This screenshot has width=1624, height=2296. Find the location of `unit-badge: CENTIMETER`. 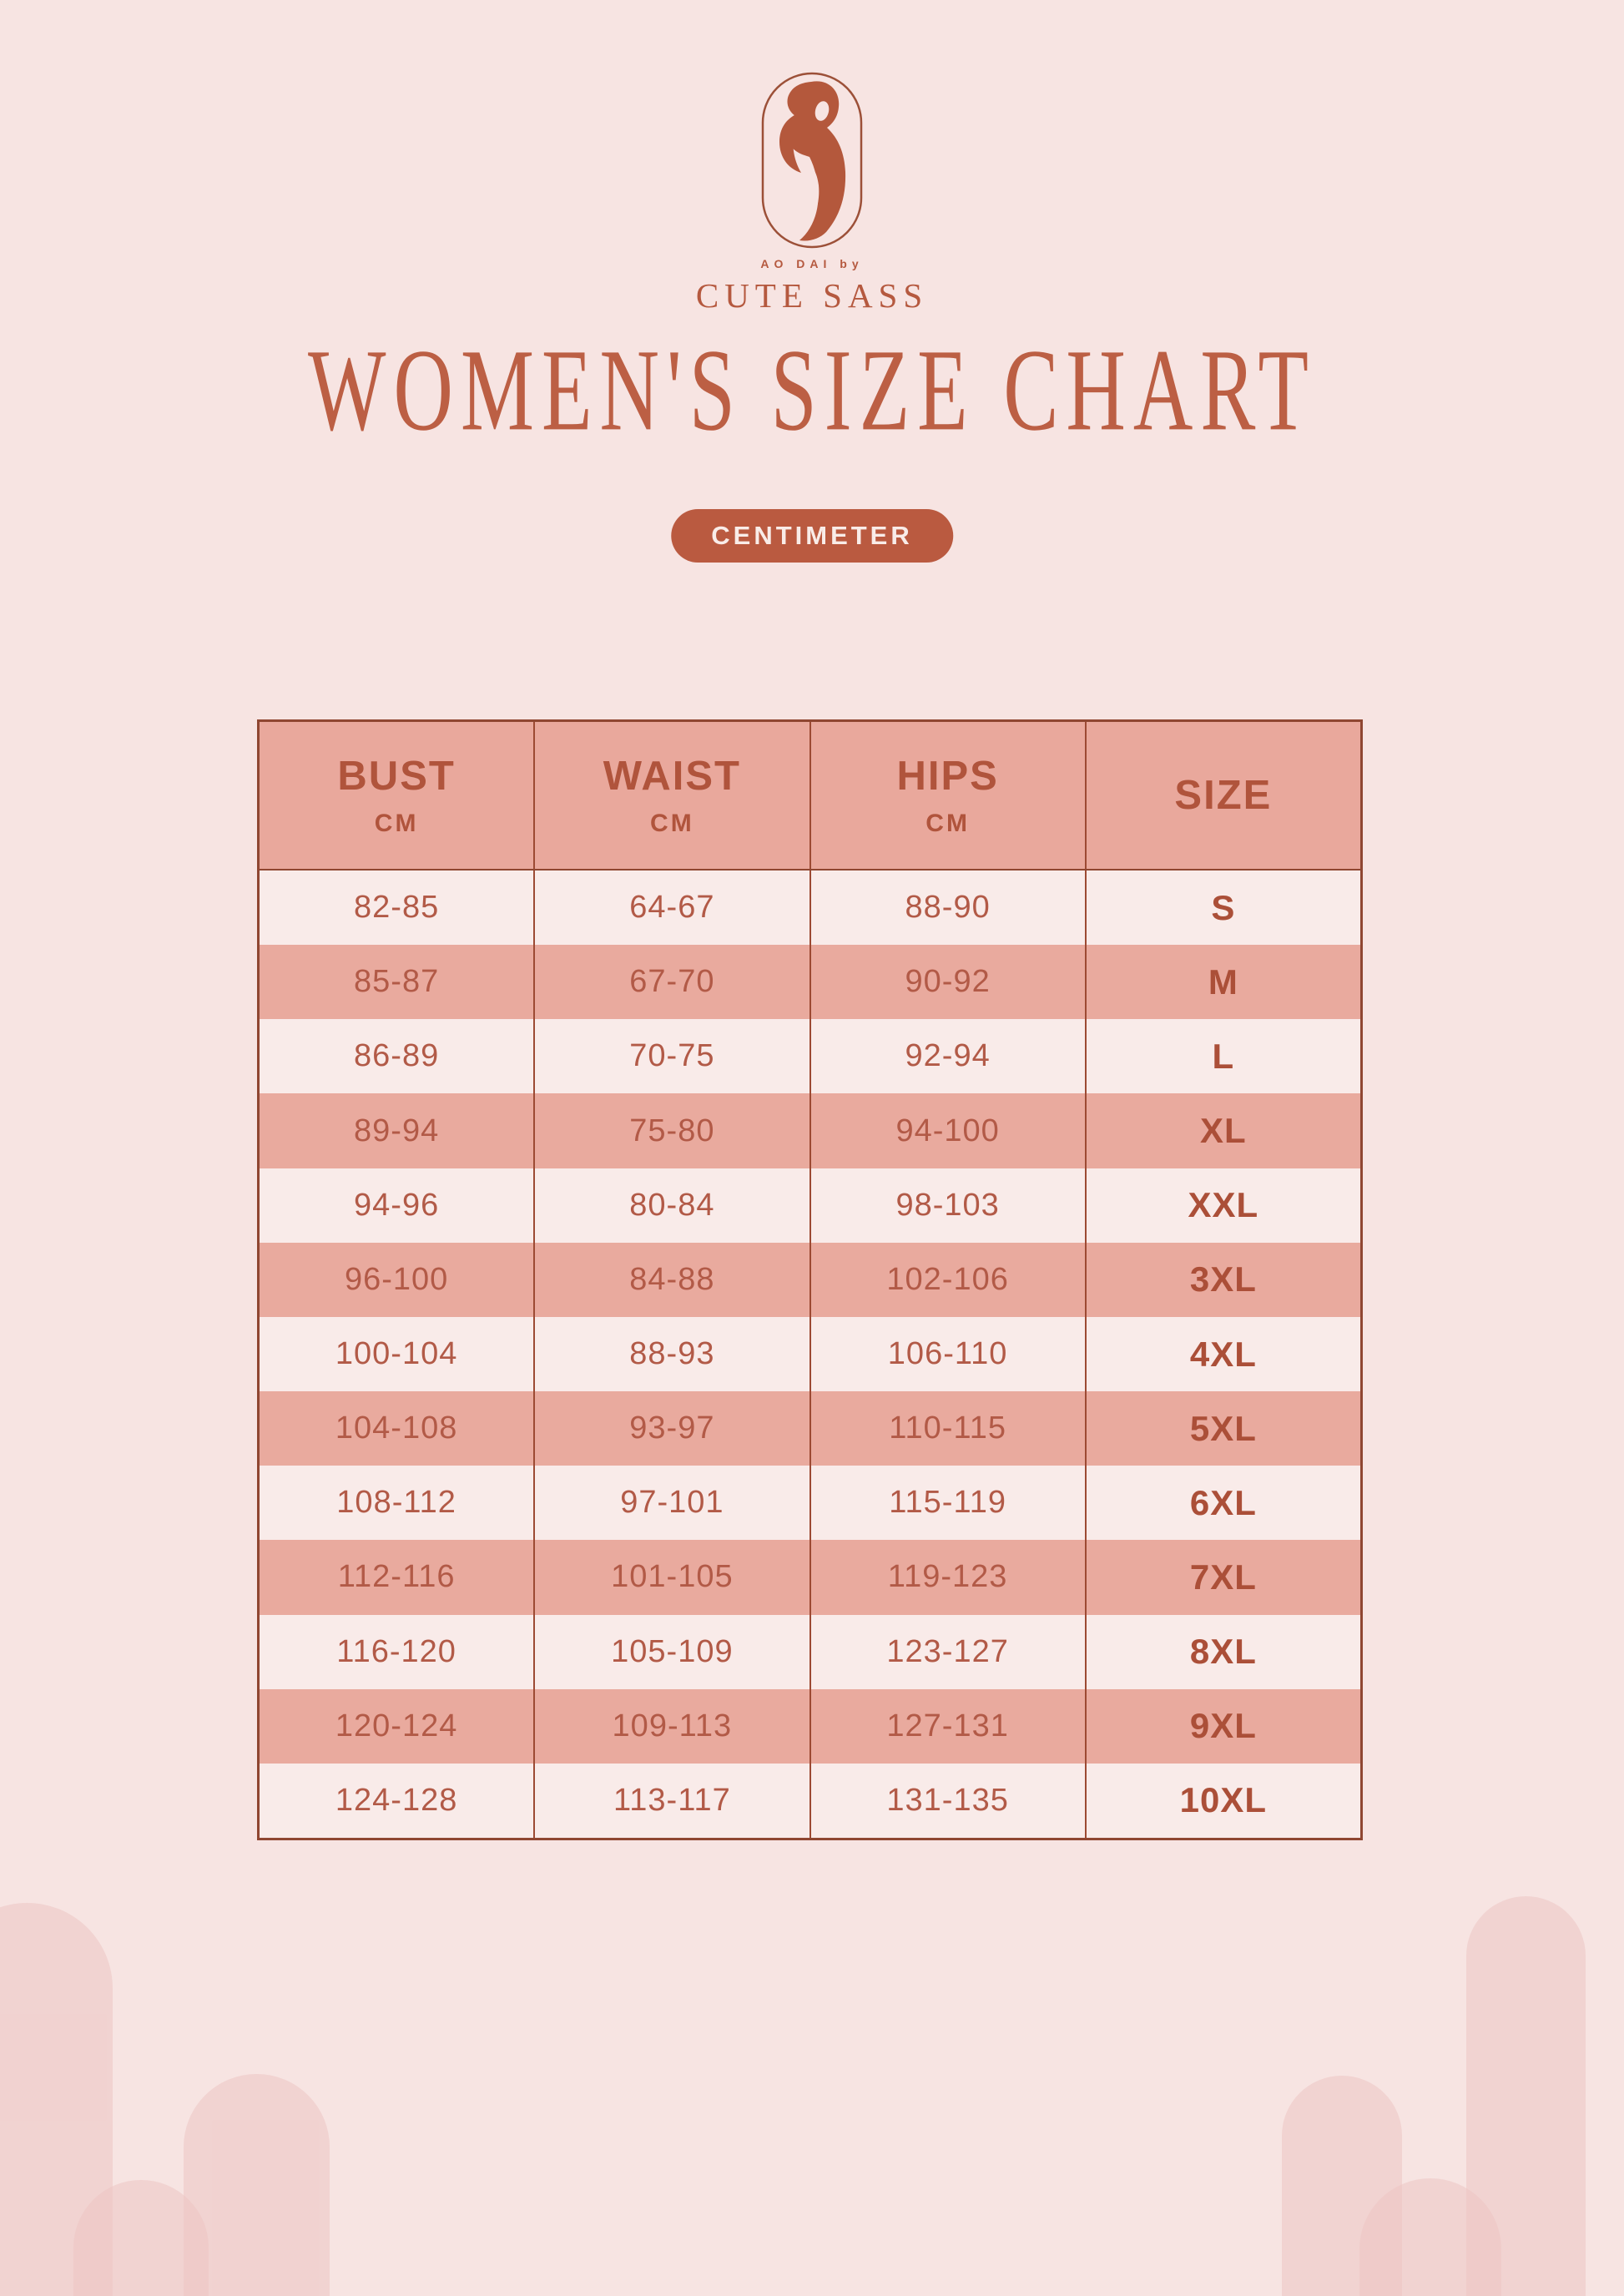

unit-badge: CENTIMETER is located at coordinates (812, 536).